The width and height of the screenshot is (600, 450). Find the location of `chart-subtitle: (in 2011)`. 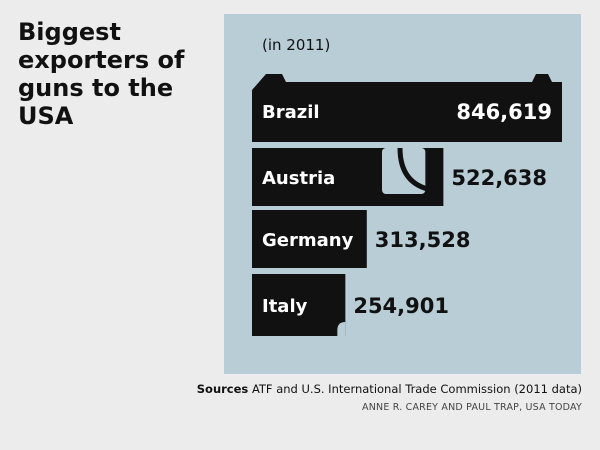

chart-subtitle: (in 2011) is located at coordinates (296, 45).